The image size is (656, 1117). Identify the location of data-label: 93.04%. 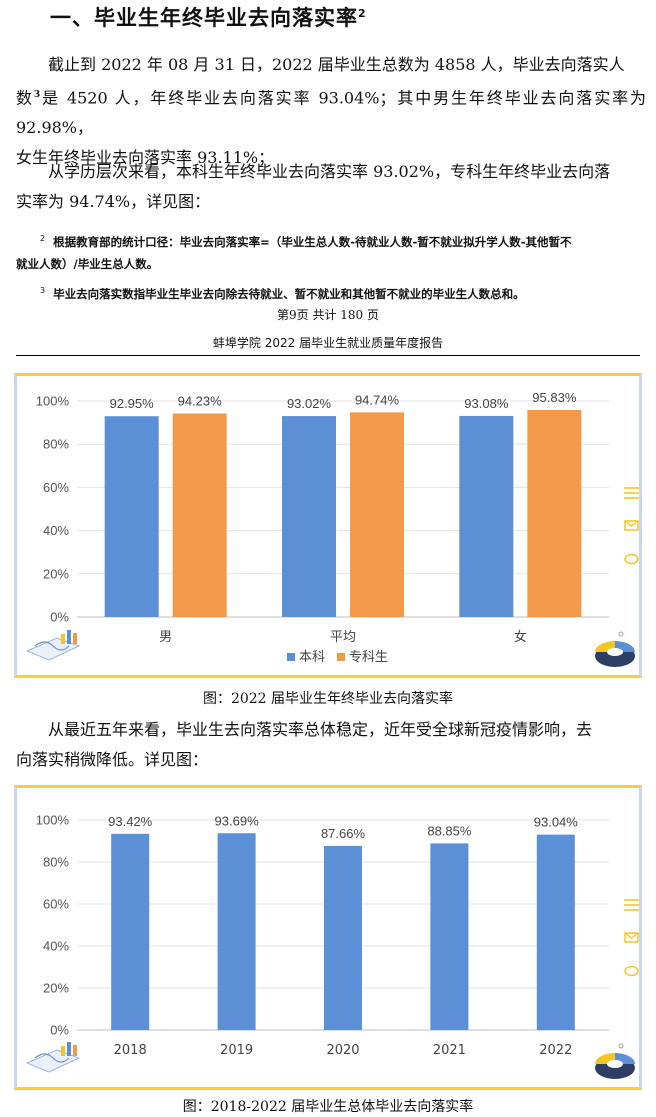
(556, 822).